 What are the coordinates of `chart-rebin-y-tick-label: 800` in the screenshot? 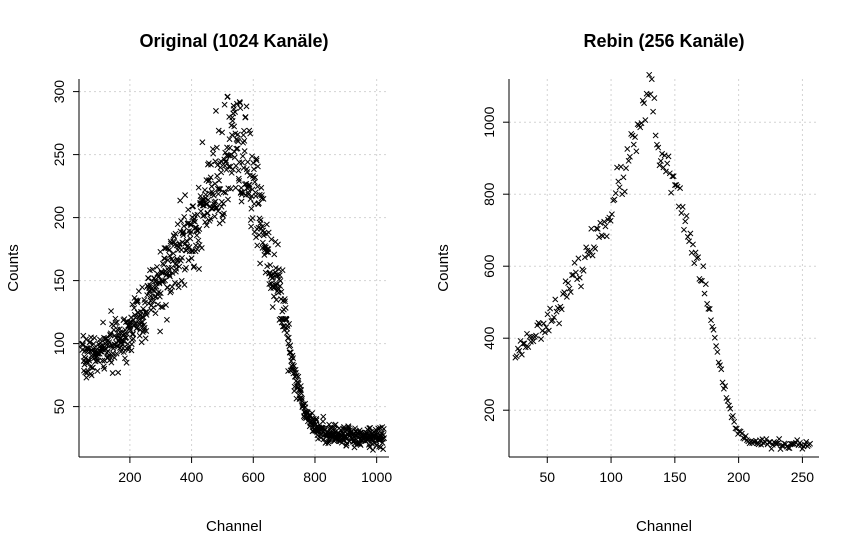 It's located at (489, 194).